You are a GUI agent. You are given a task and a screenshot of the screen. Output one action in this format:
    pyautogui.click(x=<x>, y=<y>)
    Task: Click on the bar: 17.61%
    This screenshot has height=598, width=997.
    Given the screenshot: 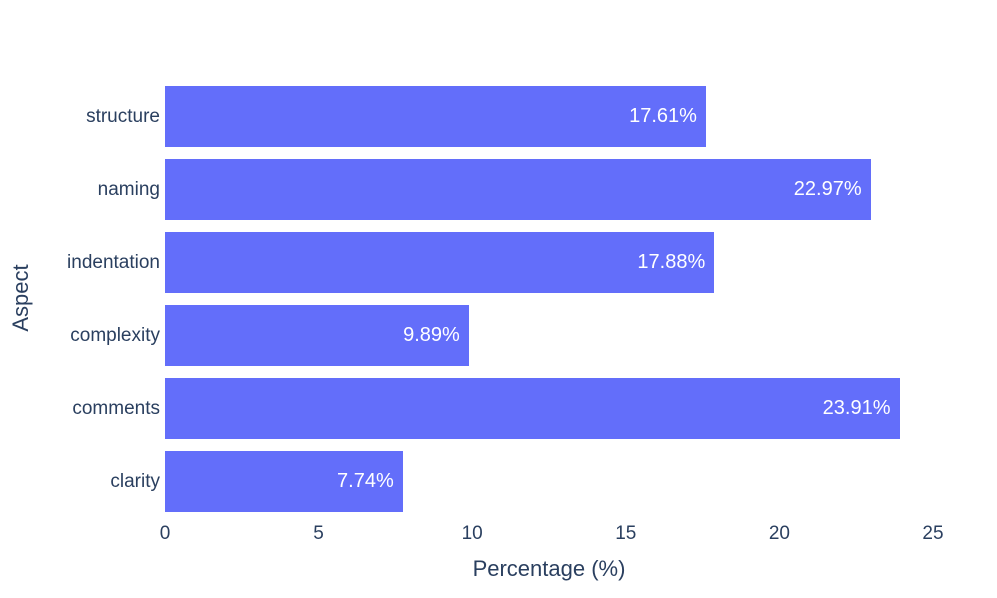 What is the action you would take?
    pyautogui.click(x=435, y=116)
    